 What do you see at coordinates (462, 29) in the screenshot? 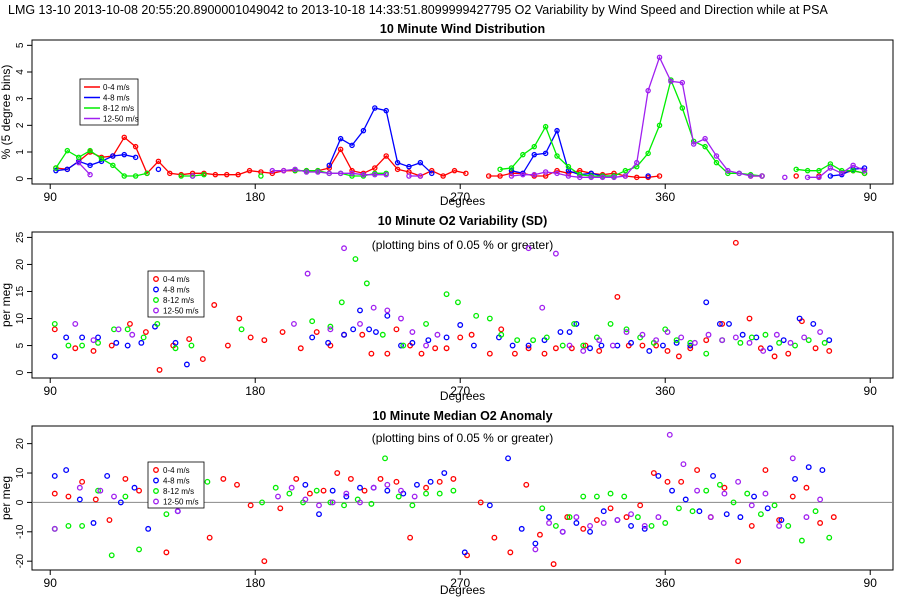
I see `chart-title: 10 Minute Wind Distribution` at bounding box center [462, 29].